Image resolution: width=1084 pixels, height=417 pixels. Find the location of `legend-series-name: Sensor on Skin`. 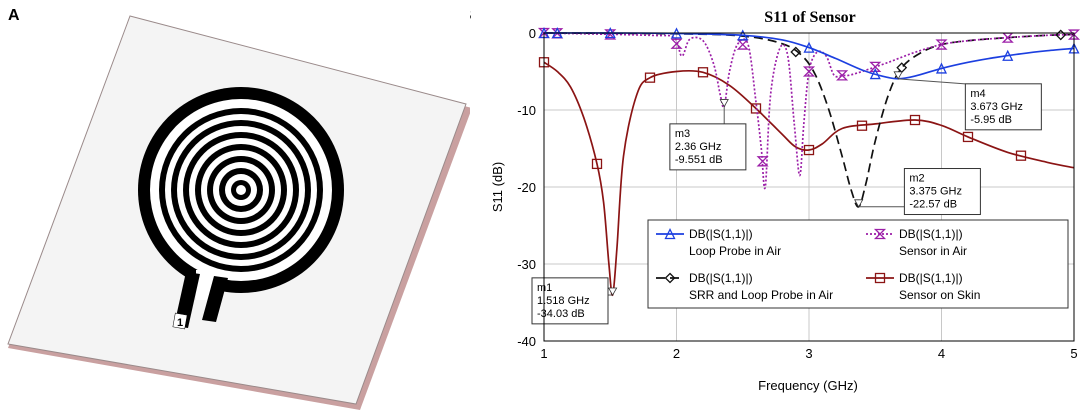

legend-series-name: Sensor on Skin is located at coordinates (939, 295).